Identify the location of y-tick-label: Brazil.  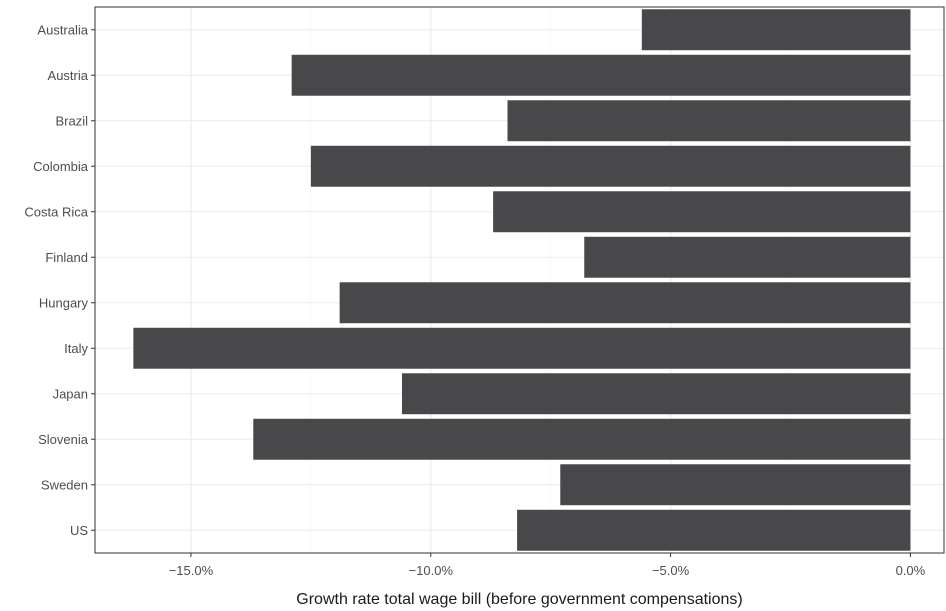
(71, 120).